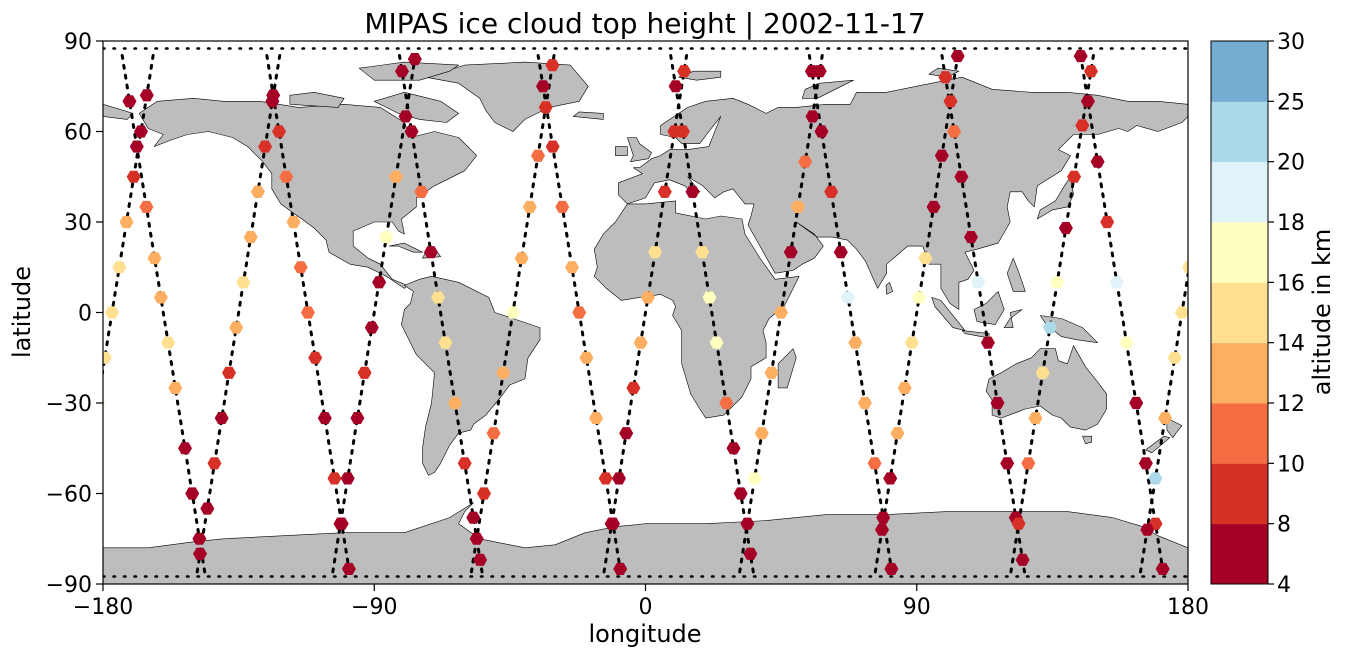  I want to click on colorbar-tick-label: 12, so click(1291, 404).